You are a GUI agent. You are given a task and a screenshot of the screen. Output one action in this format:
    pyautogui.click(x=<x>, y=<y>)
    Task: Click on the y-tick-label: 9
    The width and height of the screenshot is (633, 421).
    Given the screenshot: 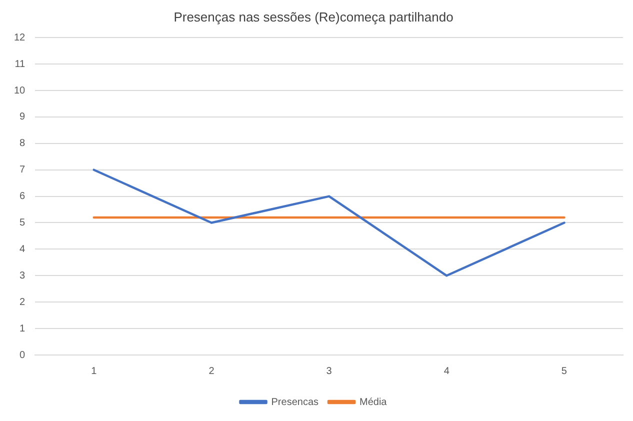 What is the action you would take?
    pyautogui.click(x=23, y=117)
    